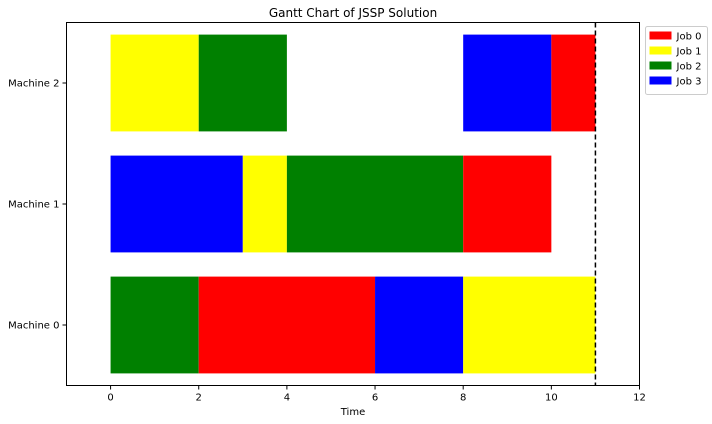 The image size is (712, 424). Describe the element at coordinates (110, 398) in the screenshot. I see `x-tick-label: 0` at that location.